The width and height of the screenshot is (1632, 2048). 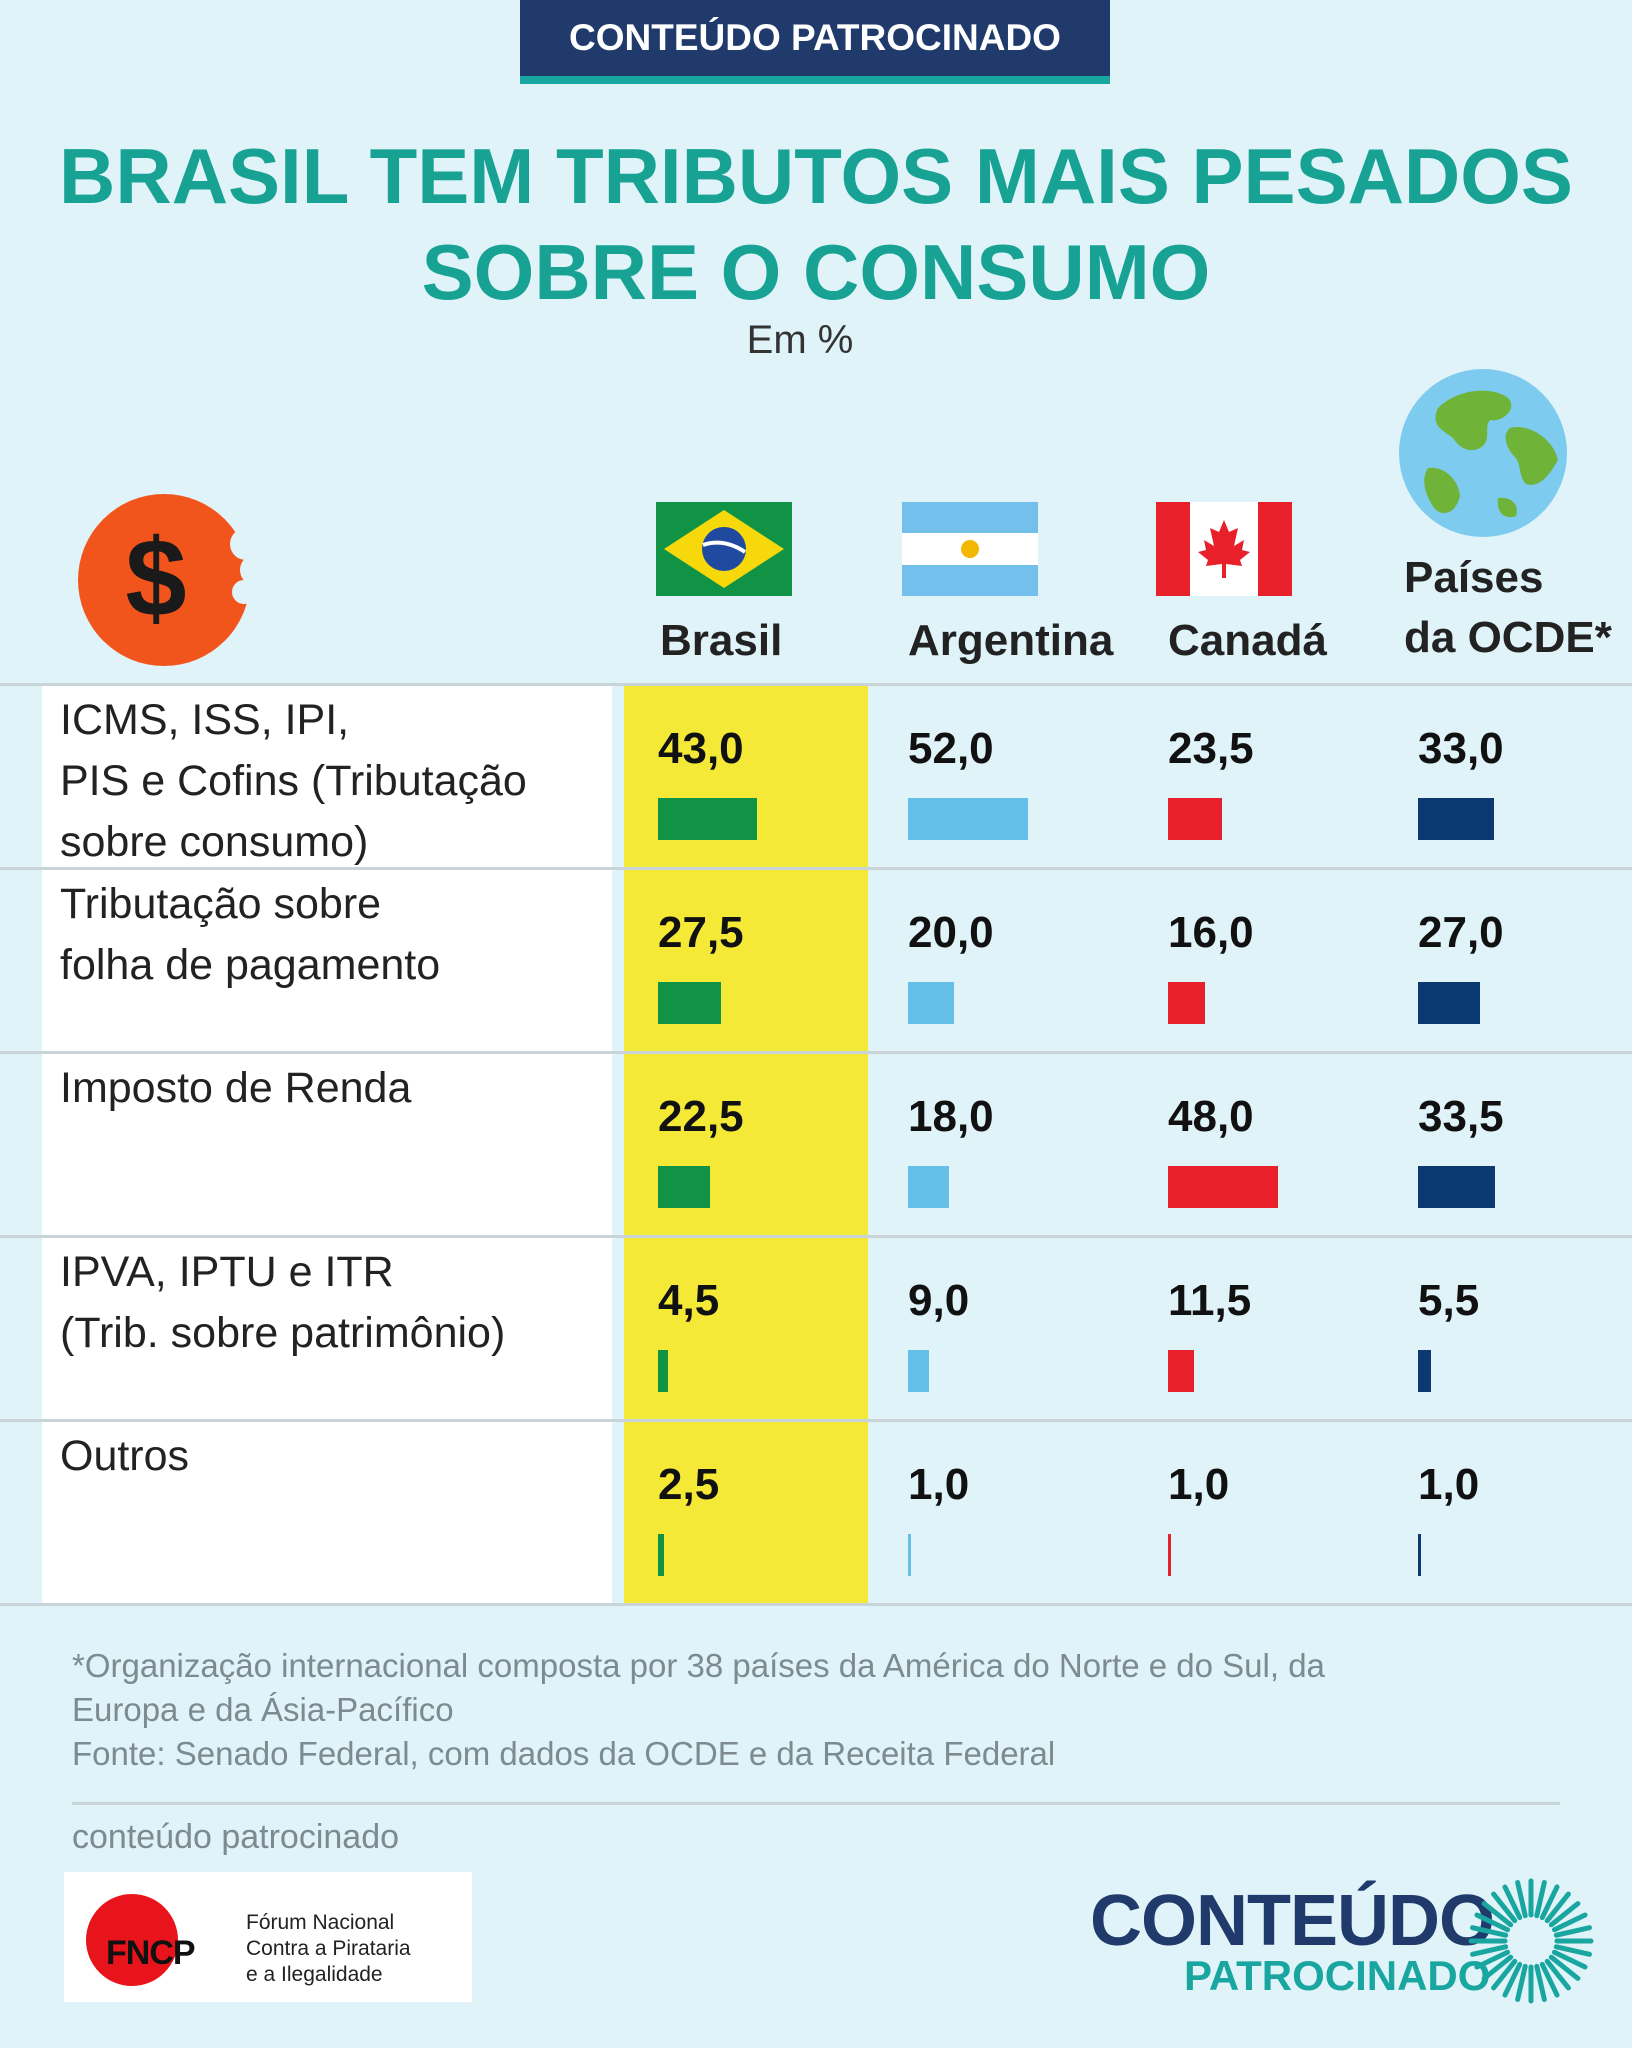 What do you see at coordinates (1337, 1975) in the screenshot?
I see `logo-word-2: PATROCINADO` at bounding box center [1337, 1975].